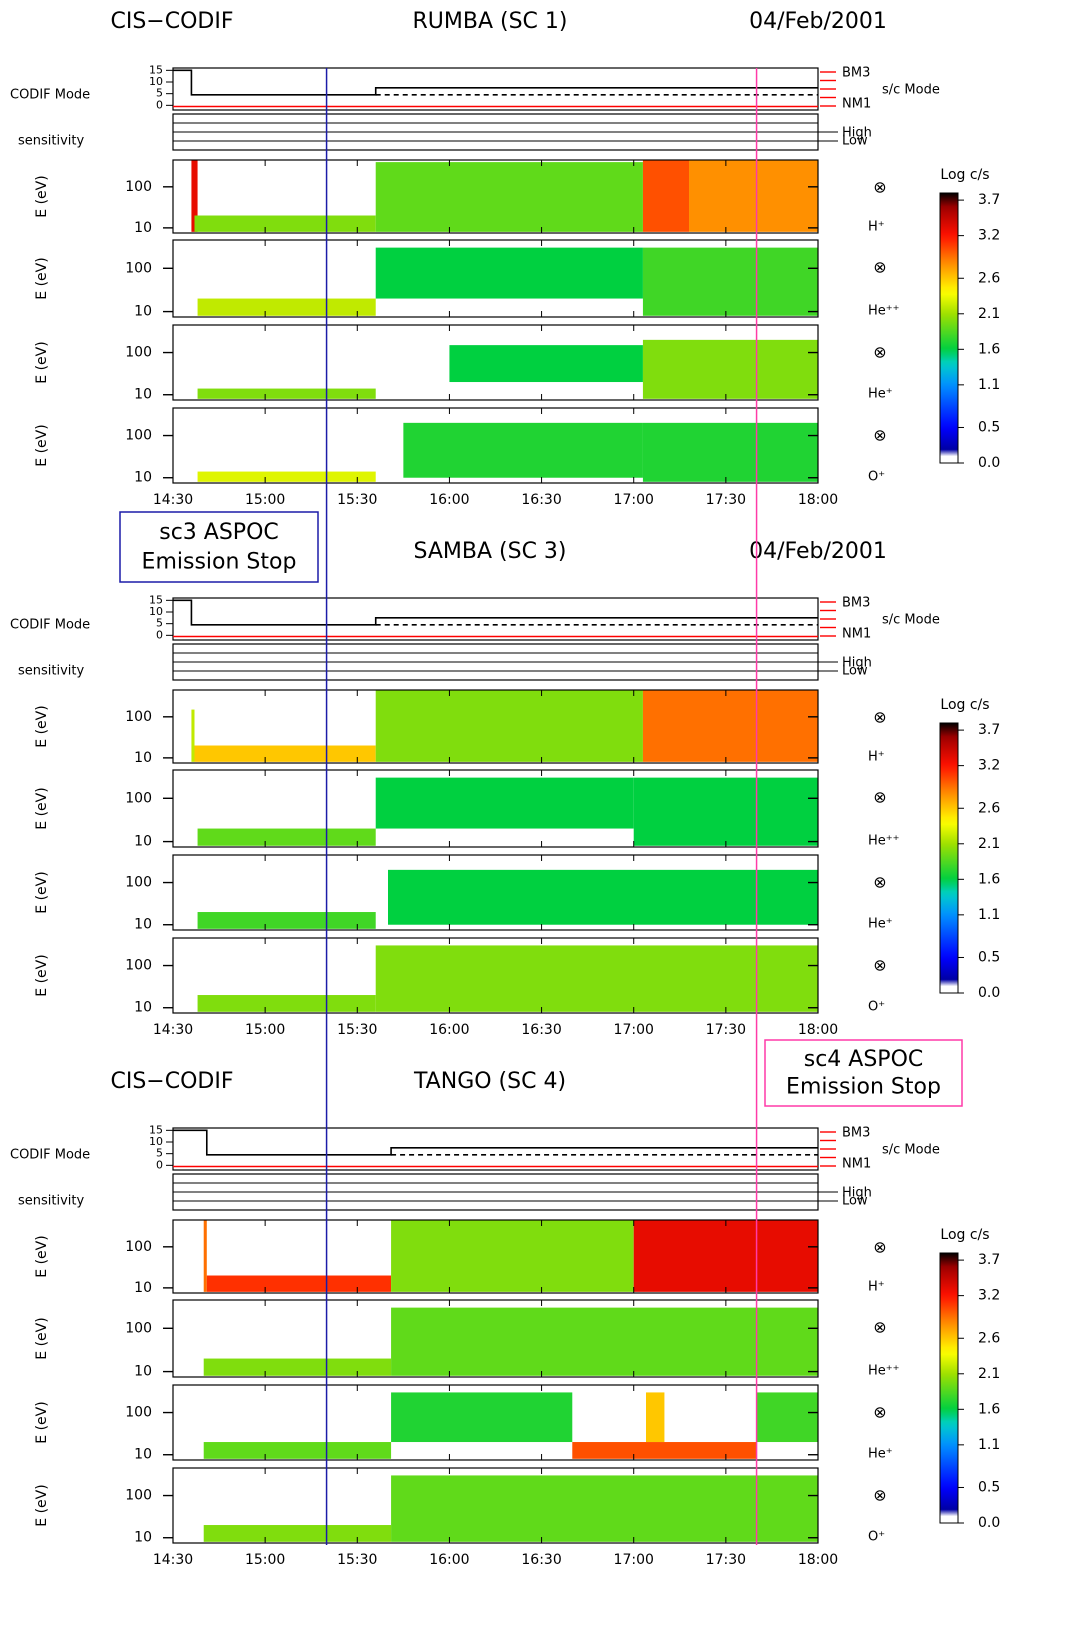 This screenshot has width=1068, height=1649. Describe the element at coordinates (949, 858) in the screenshot. I see `colorbar` at that location.